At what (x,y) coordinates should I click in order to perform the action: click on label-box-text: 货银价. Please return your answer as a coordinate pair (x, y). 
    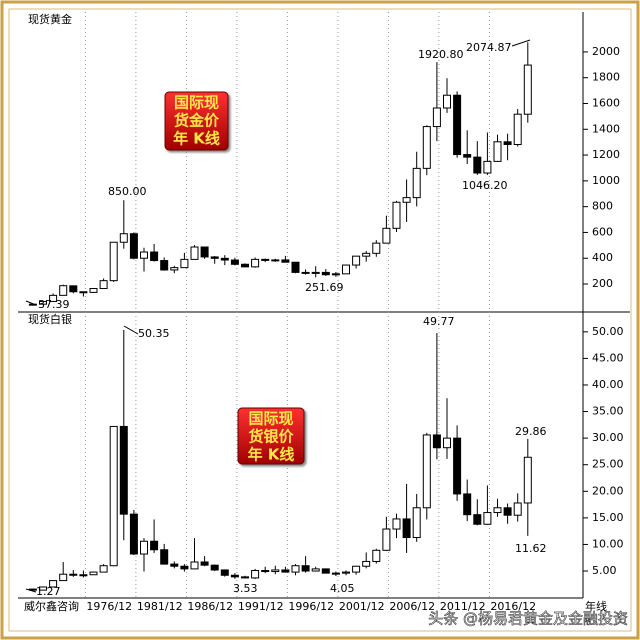
    Looking at the image, I should click on (271, 437).